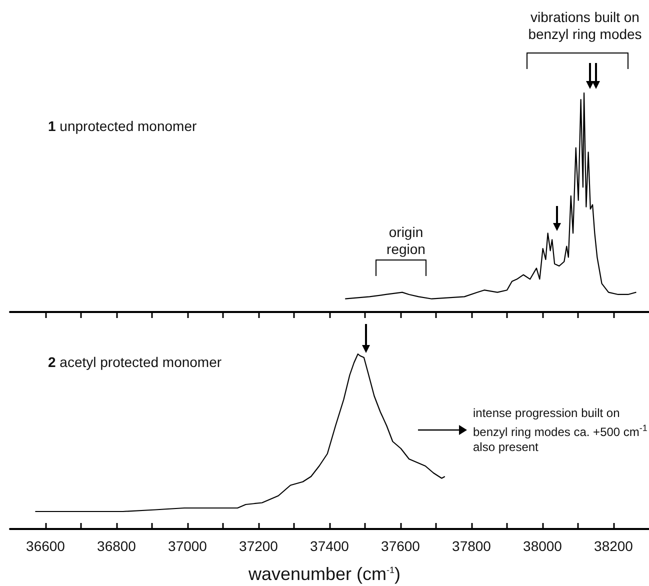 This screenshot has width=649, height=586. Describe the element at coordinates (585, 26) in the screenshot. I see `text: vibrations built on benzyl ring modes` at that location.